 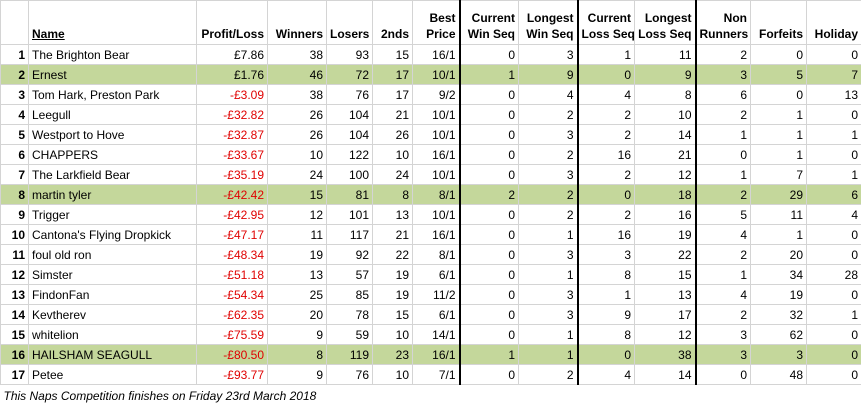 I want to click on column-header: Name, so click(x=113, y=23).